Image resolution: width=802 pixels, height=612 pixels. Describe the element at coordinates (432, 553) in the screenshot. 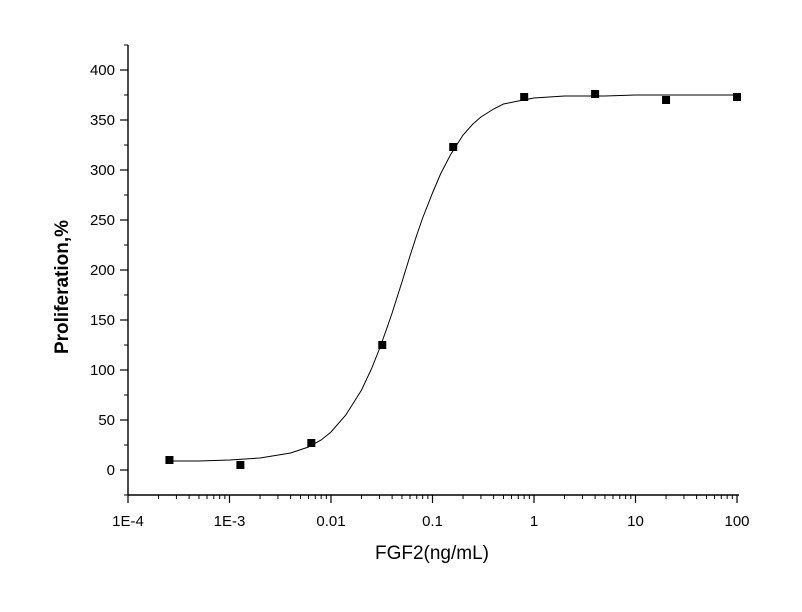

I see `x-axis-label: FGF2(ng/mL)` at that location.